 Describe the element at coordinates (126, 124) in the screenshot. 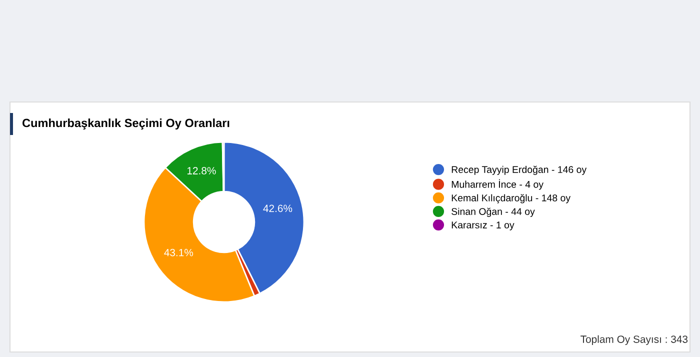

I see `chart-title: Cumhurbaşkanlık Seçimi Oy Oranları` at that location.